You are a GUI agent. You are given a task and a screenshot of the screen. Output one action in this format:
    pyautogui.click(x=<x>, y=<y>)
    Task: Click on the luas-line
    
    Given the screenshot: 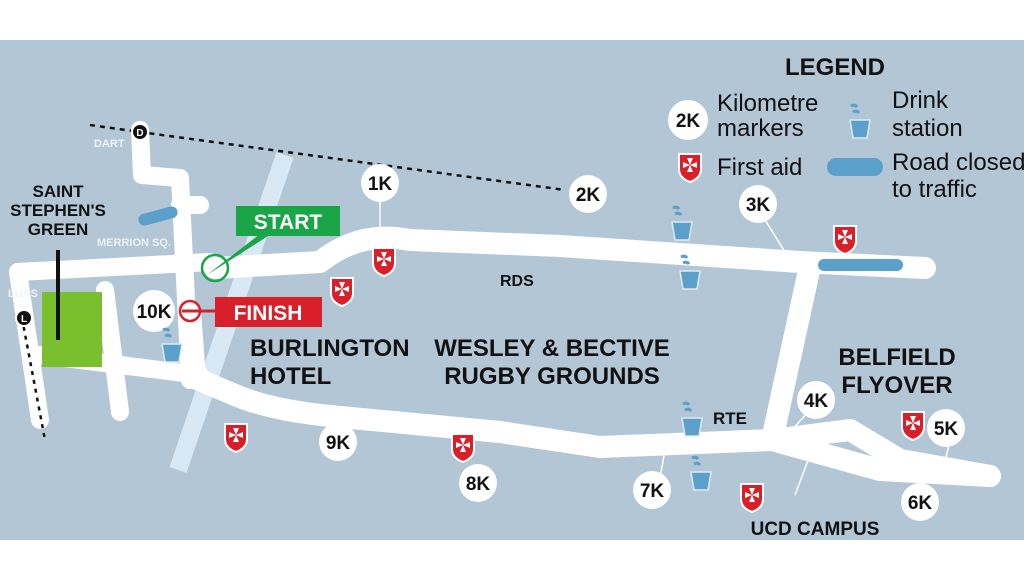 What is the action you would take?
    pyautogui.click(x=33, y=379)
    